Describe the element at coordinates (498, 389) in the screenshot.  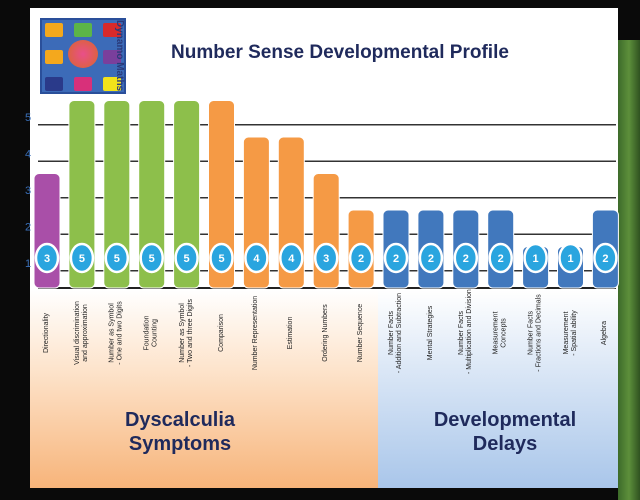
I see `developmental-region` at that location.